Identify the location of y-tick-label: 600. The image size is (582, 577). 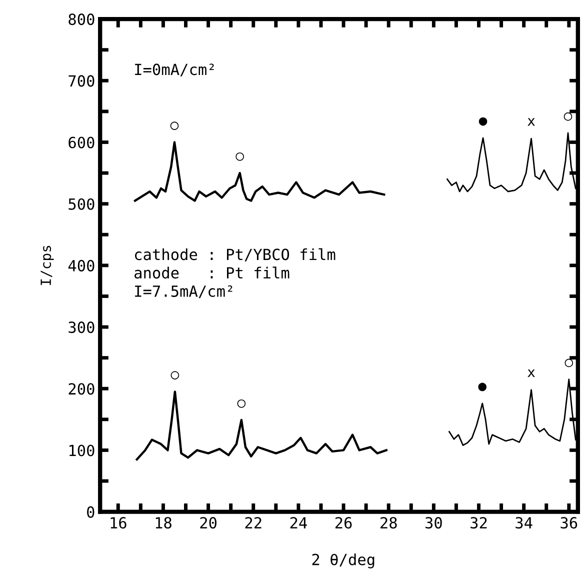
(81, 142).